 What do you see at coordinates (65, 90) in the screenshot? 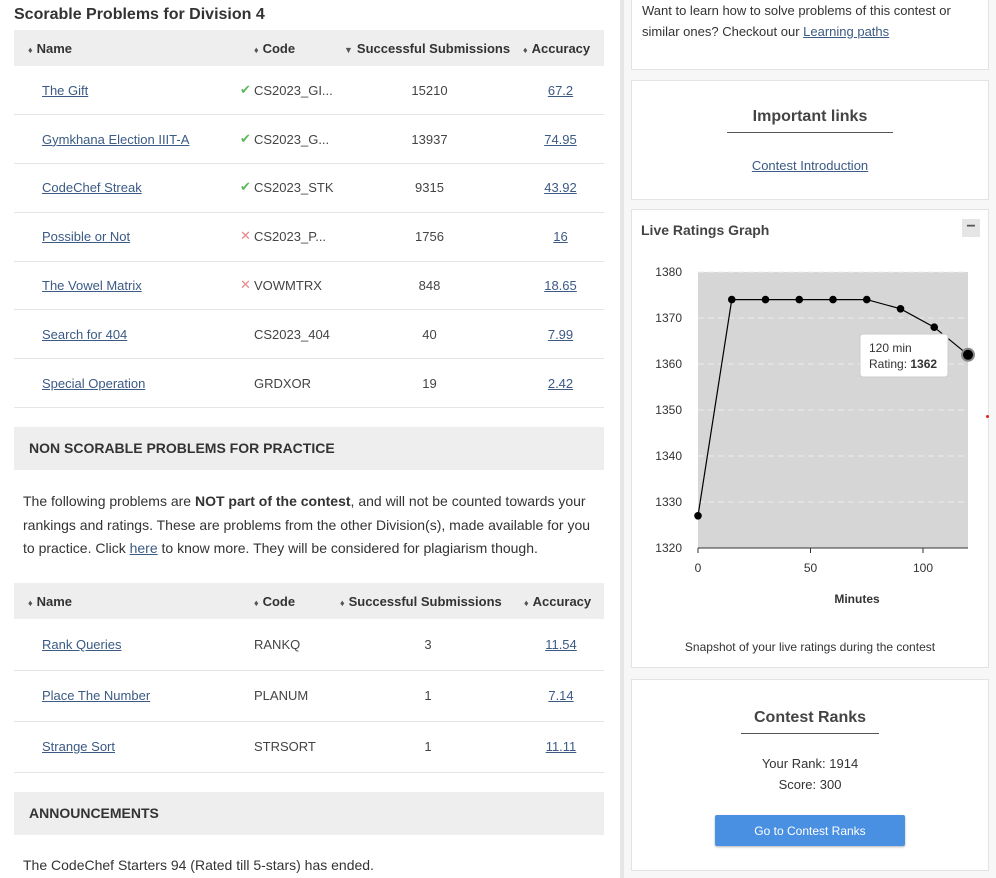
I see `problem-name-link: The Gift` at bounding box center [65, 90].